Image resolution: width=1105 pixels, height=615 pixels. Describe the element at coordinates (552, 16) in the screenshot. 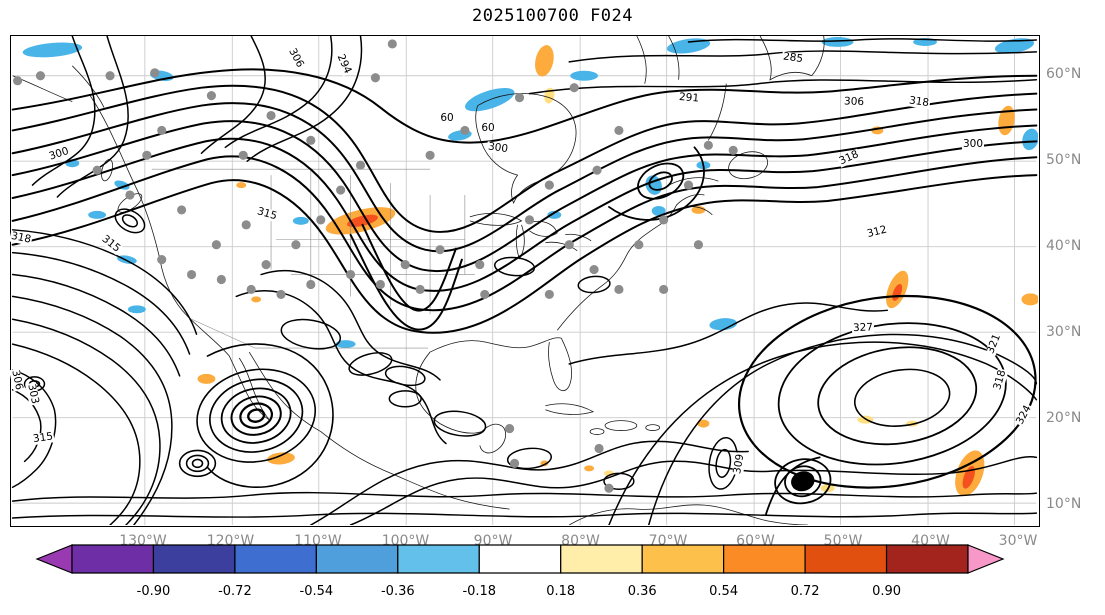

I see `page-title: 2025100700 F024` at that location.